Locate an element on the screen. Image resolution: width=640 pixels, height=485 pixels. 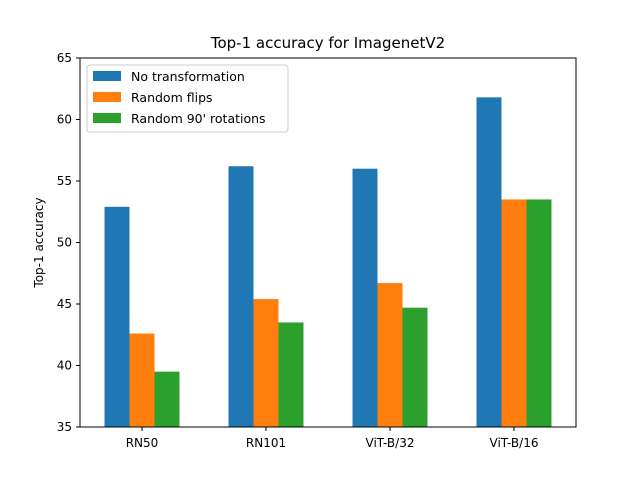
y-tick-label: 50 is located at coordinates (64, 243).